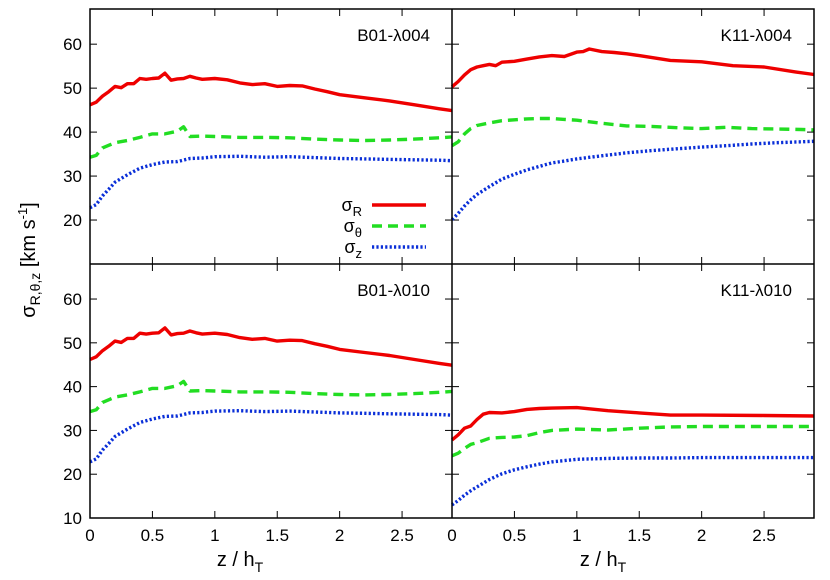  I want to click on legend-label: σθ, so click(353, 228).